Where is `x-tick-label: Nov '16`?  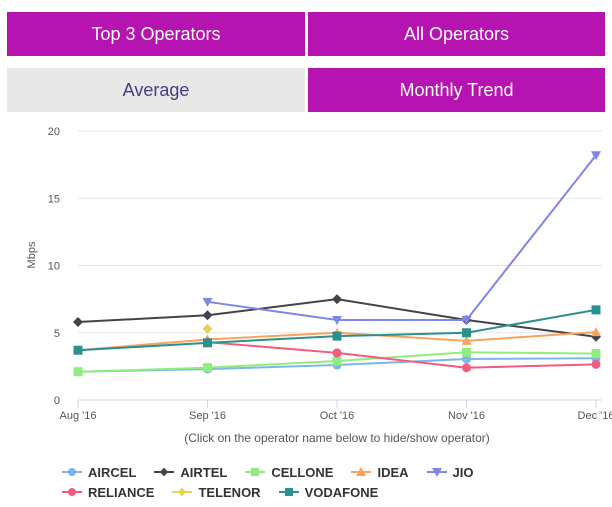 x-tick-label: Nov '16 is located at coordinates (466, 416).